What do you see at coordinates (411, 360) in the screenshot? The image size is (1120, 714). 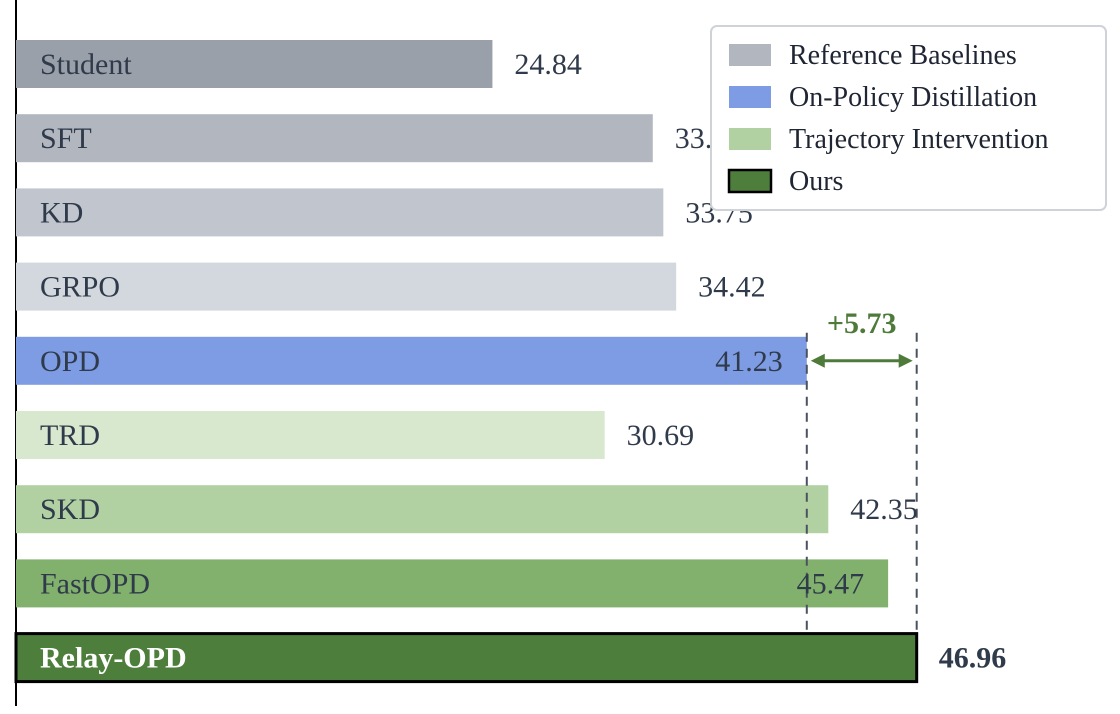 I see `bar-opd` at bounding box center [411, 360].